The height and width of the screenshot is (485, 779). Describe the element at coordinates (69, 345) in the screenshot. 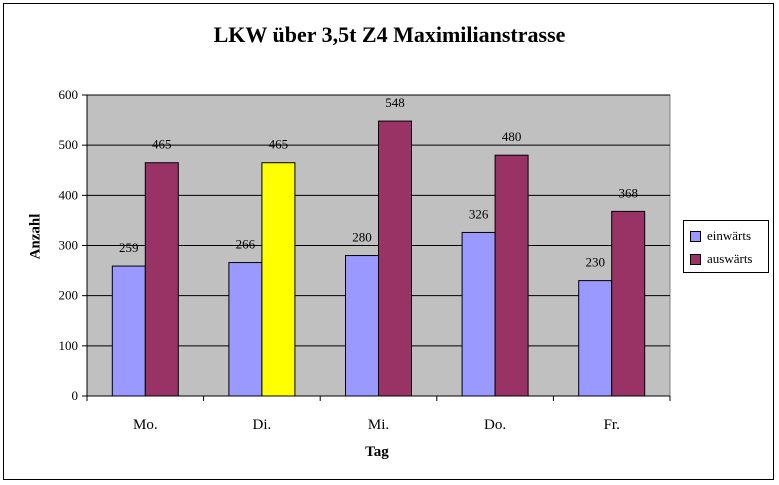

I see `y-tick-label: 100` at that location.